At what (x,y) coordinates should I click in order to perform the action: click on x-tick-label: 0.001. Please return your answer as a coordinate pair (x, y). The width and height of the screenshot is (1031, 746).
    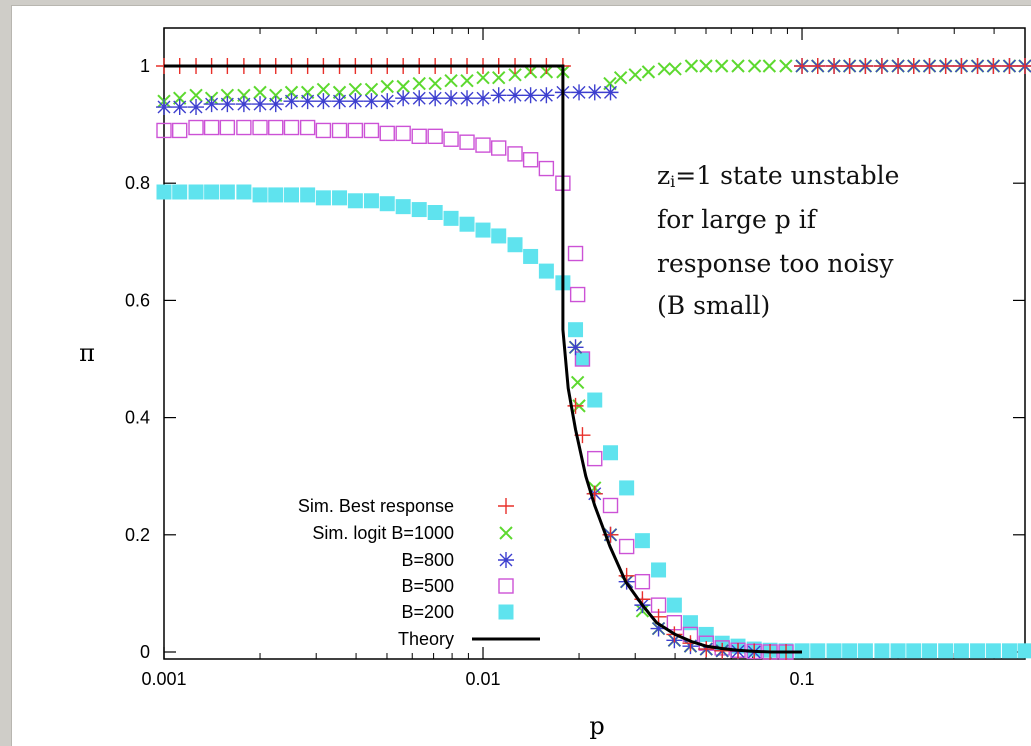
    Looking at the image, I should click on (163, 679).